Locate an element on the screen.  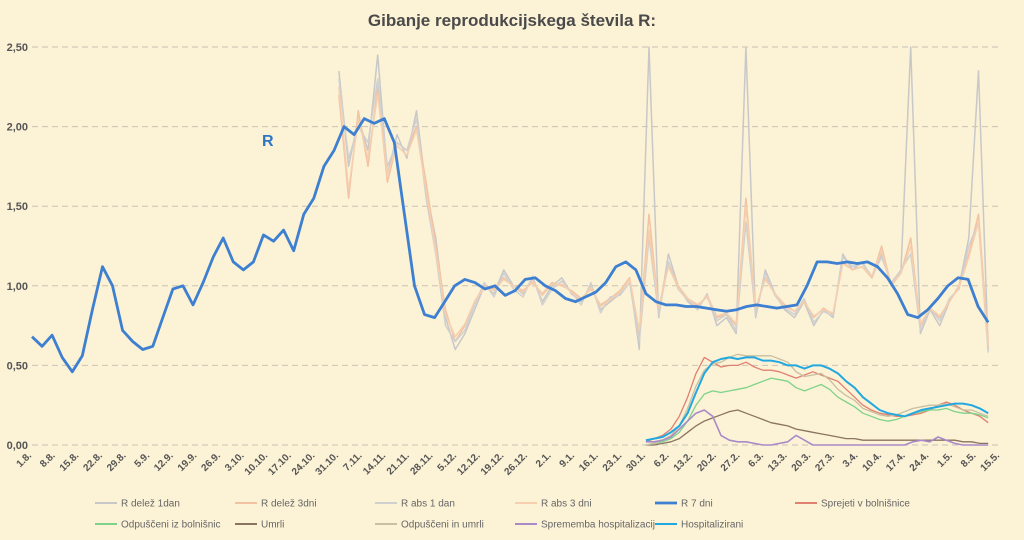
legend-label: Odpuščeni in umrli is located at coordinates (442, 525).